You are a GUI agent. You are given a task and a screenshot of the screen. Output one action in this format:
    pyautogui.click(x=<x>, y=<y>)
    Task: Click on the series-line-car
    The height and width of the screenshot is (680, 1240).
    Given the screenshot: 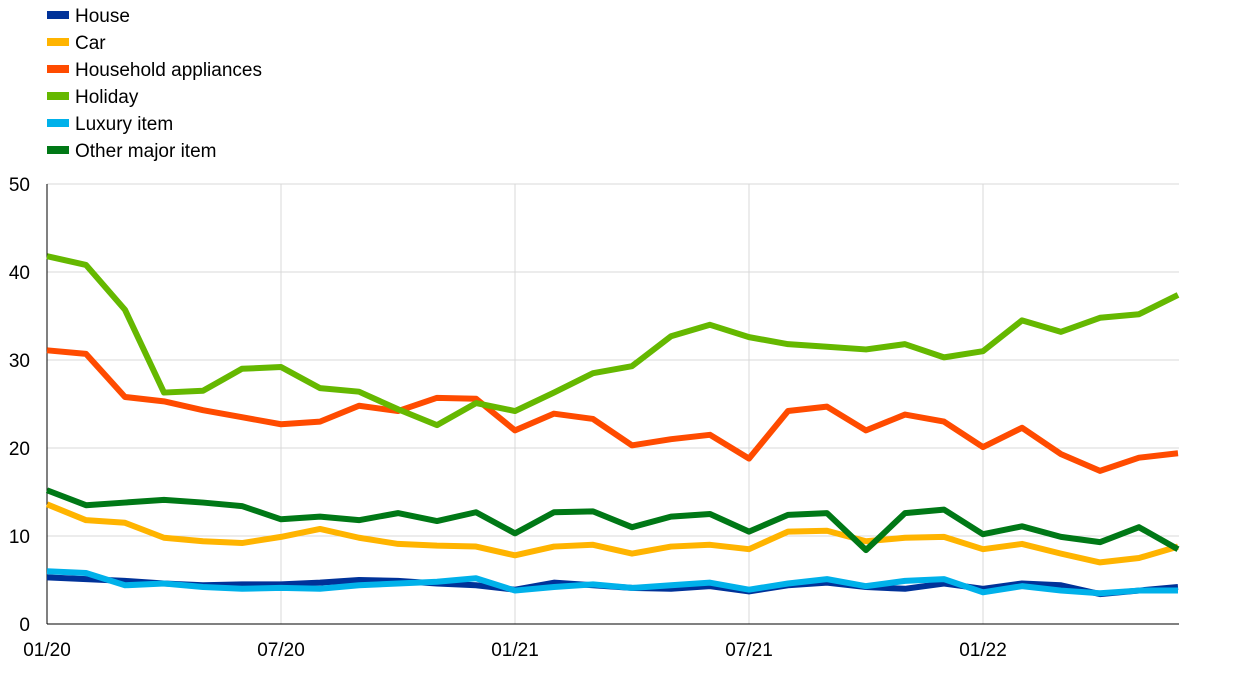 What is the action you would take?
    pyautogui.click(x=612, y=533)
    